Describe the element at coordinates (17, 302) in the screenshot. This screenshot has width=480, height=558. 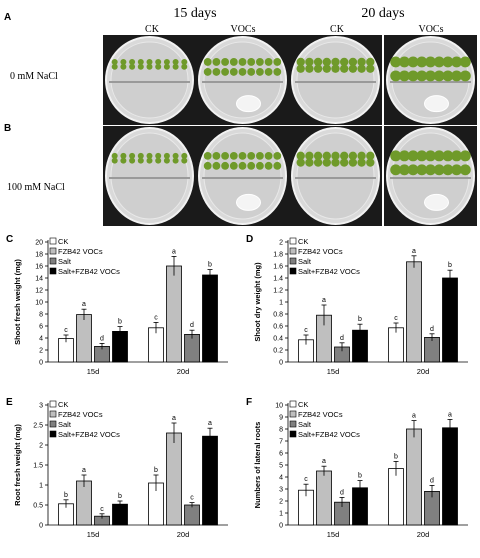
I see `y-axis-label: Shoot fresh weight (mg)` at that location.